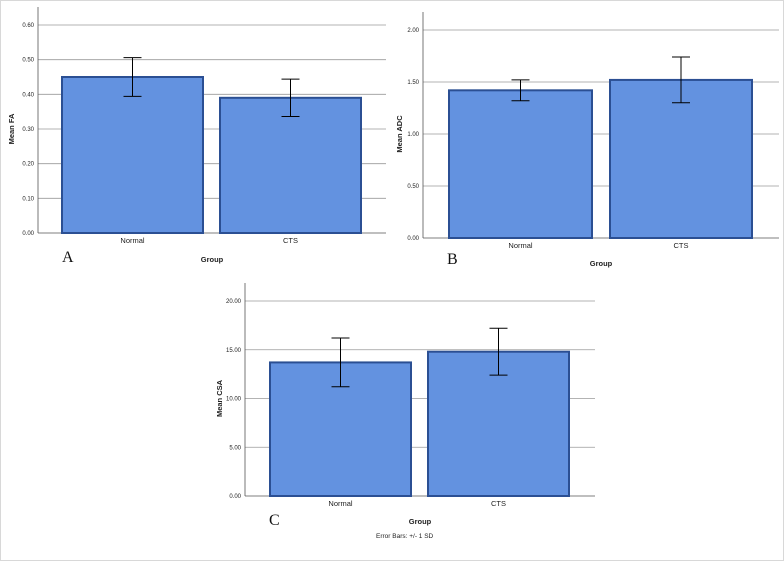 This screenshot has height=561, width=784. Describe the element at coordinates (11, 128) in the screenshot. I see `y-axis-title: Mean FA` at that location.